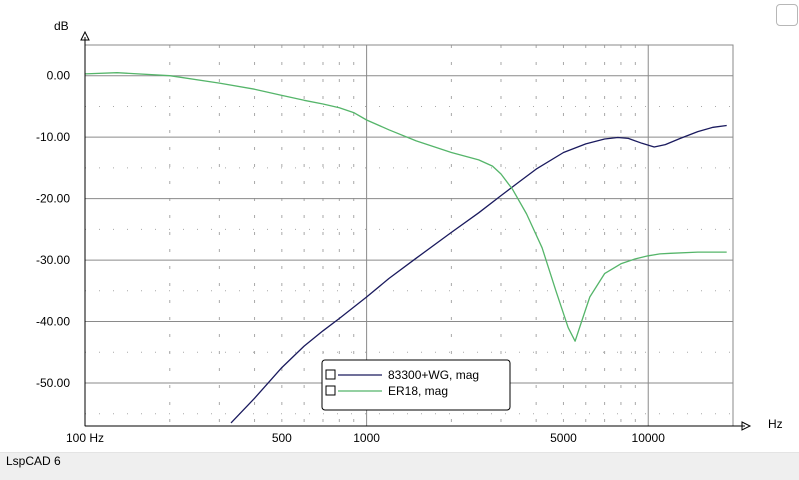 The width and height of the screenshot is (799, 480). I want to click on x-tick-label: 500, so click(282, 438).